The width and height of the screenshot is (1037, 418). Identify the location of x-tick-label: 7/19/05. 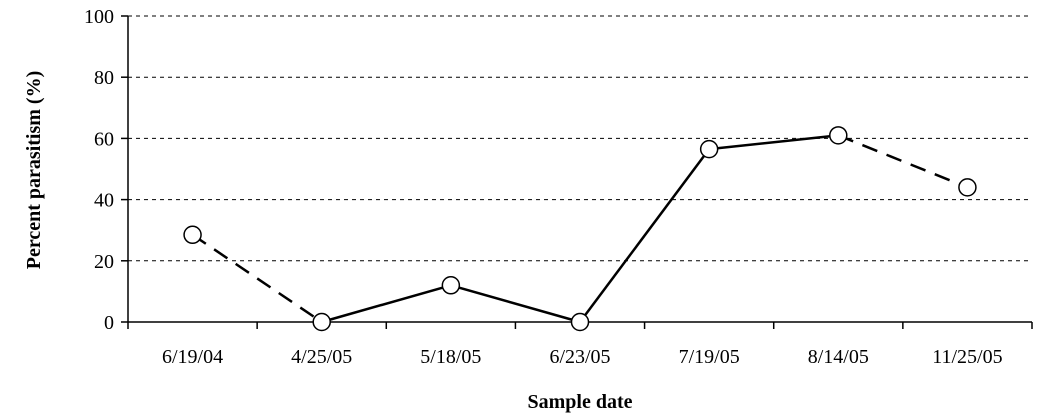
(709, 357).